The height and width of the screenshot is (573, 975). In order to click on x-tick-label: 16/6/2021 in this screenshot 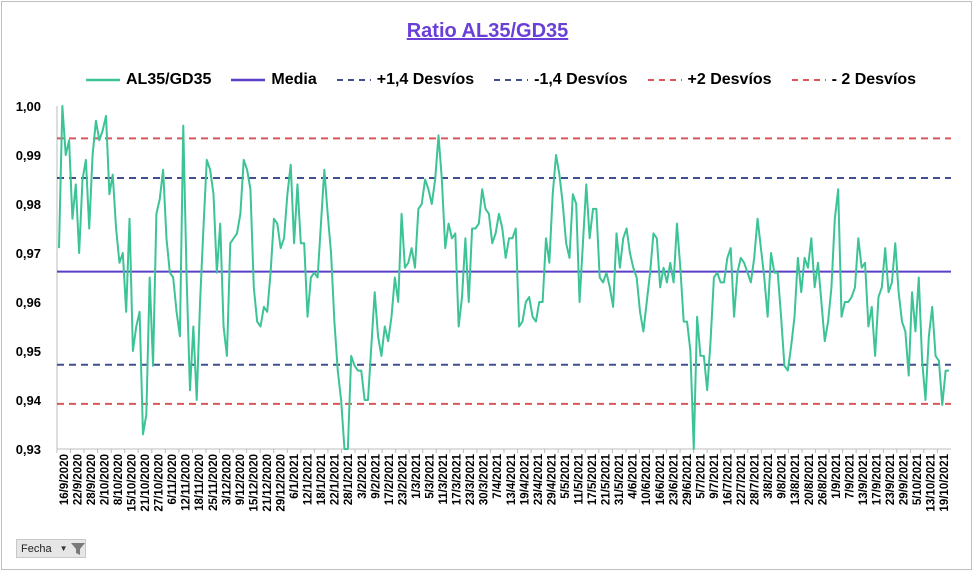, I will do `click(661, 479)`.